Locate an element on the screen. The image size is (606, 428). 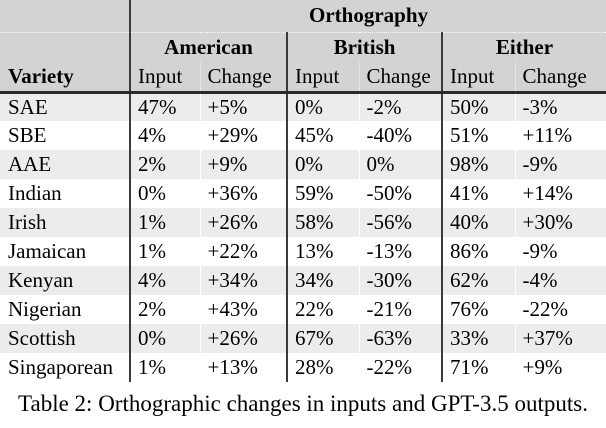
data-cell: 86% is located at coordinates (478, 251).